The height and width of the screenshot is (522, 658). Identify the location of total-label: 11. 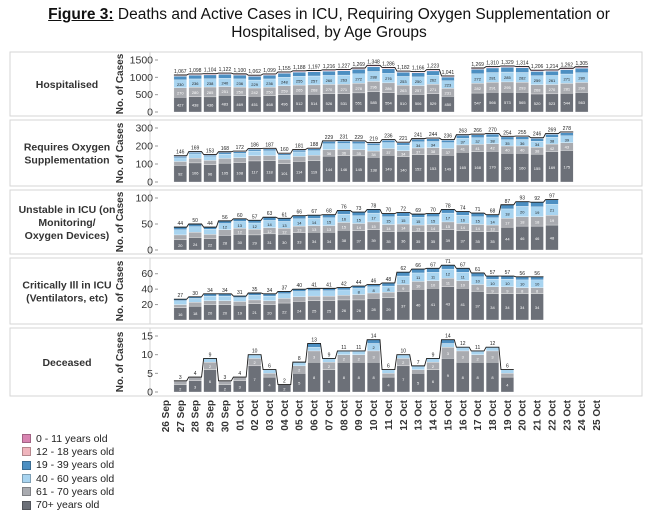
(477, 348).